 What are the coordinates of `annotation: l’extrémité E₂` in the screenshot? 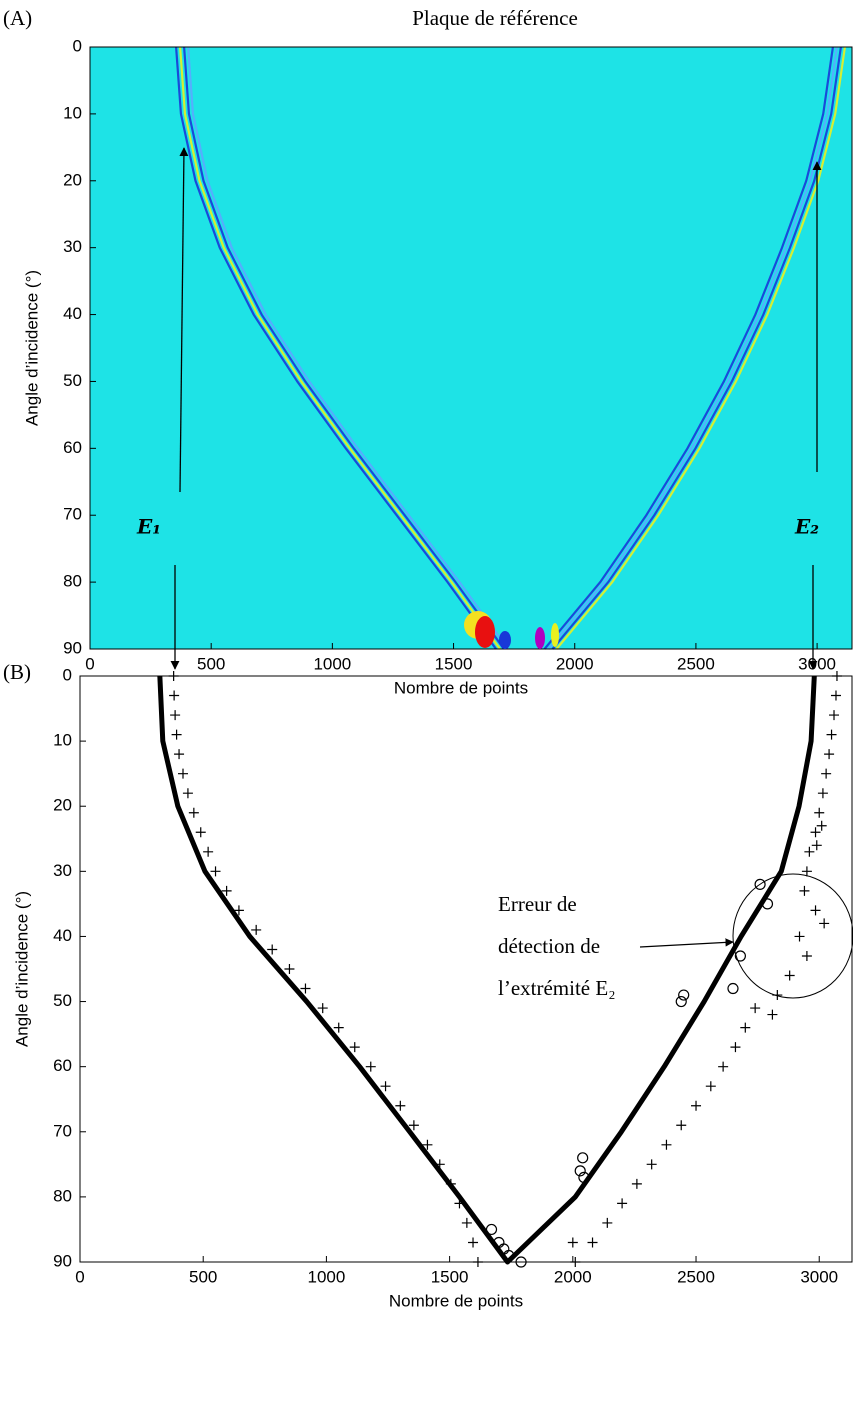 It's located at (557, 988).